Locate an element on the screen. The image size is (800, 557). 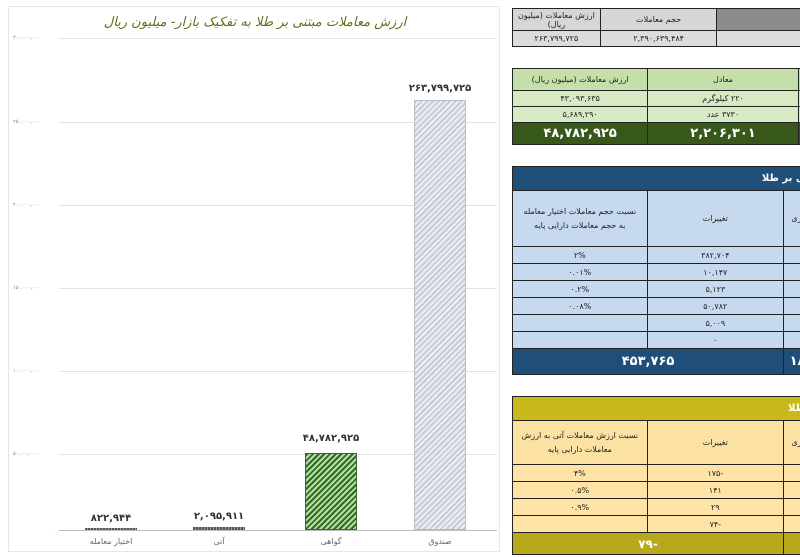
table-row: -۷۴ is located at coordinates (656, 524).